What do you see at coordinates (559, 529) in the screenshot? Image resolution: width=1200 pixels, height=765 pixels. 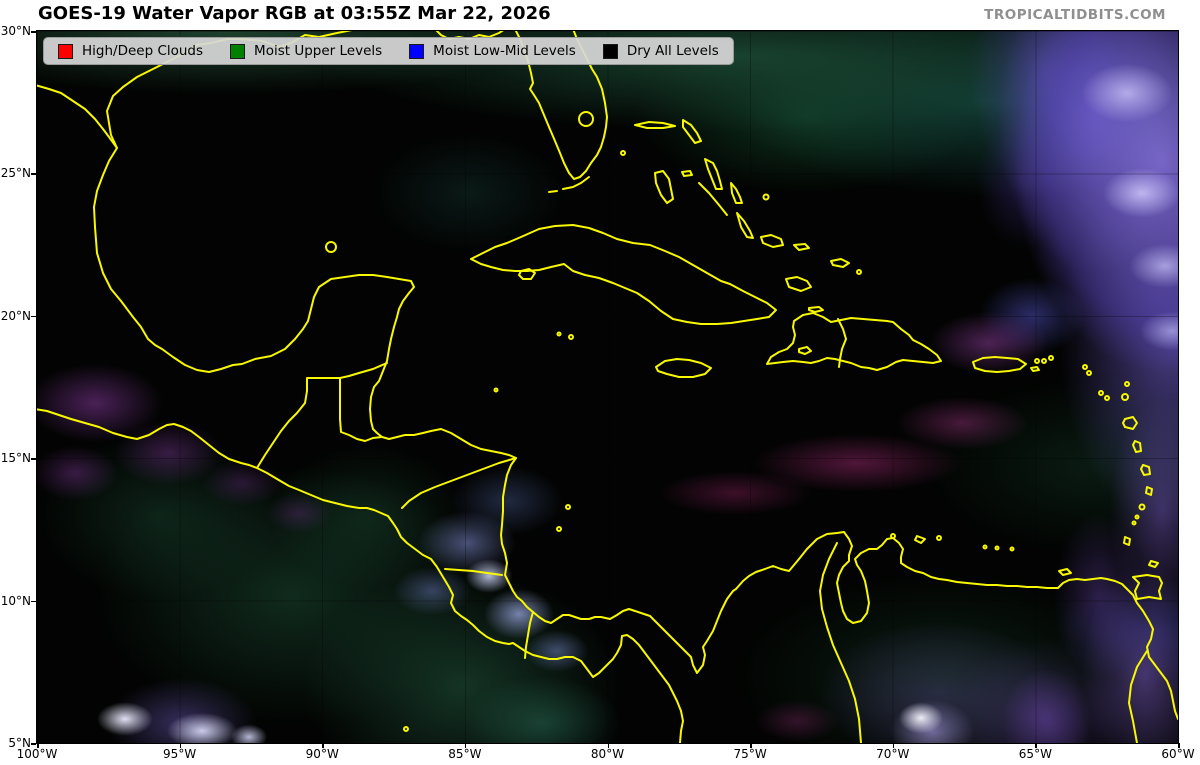 I see `san-andres` at bounding box center [559, 529].